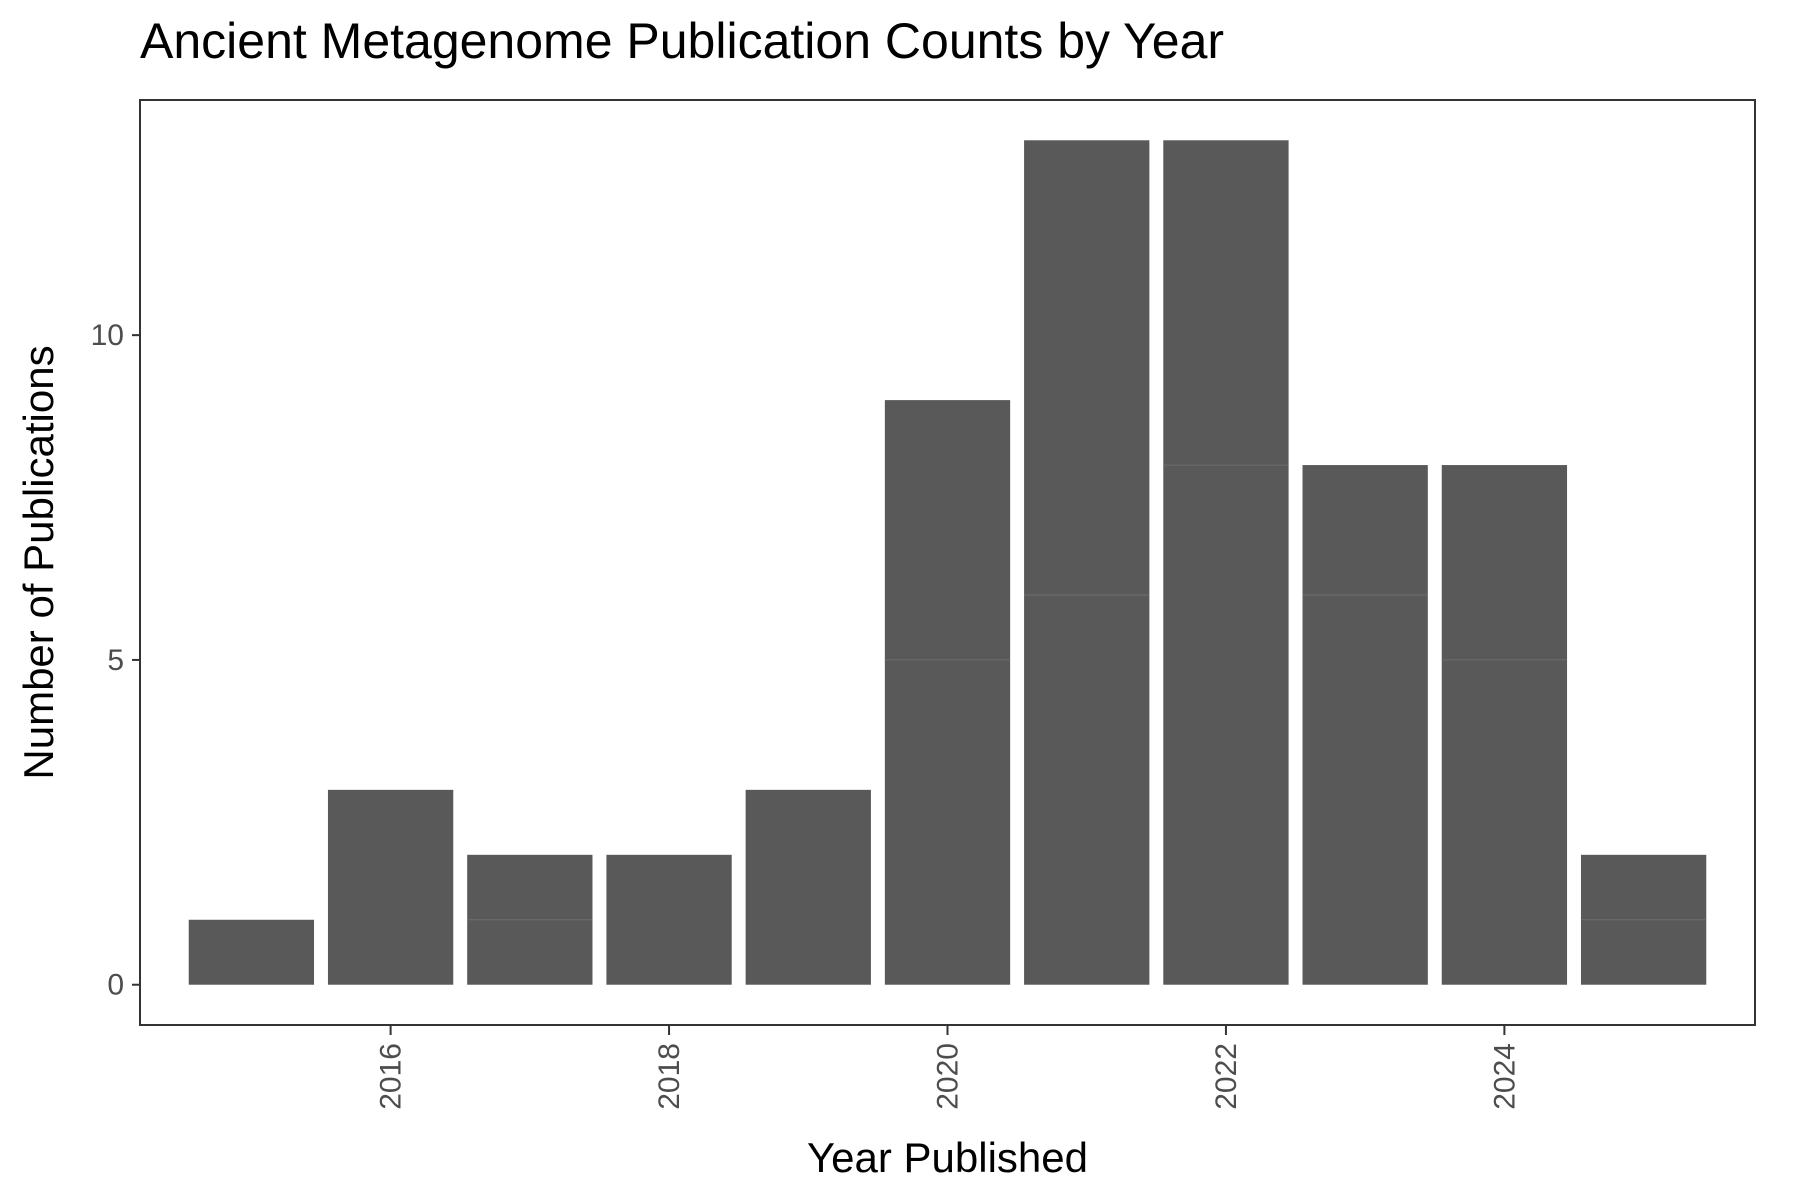 This screenshot has height=1200, width=1800. I want to click on x-tick-label: 2020, so click(948, 1076).